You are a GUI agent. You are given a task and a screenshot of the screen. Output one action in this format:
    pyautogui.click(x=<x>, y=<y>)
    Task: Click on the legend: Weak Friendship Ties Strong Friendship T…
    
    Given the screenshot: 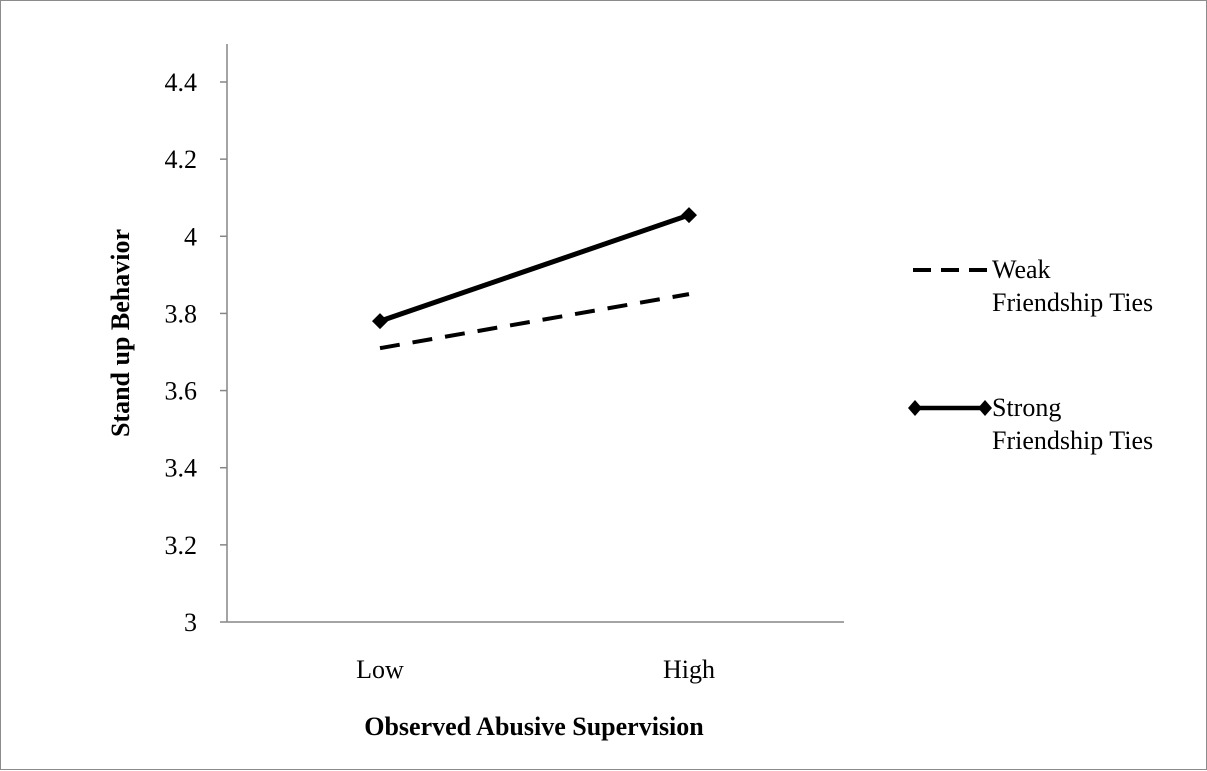 What is the action you would take?
    pyautogui.click(x=1030, y=355)
    